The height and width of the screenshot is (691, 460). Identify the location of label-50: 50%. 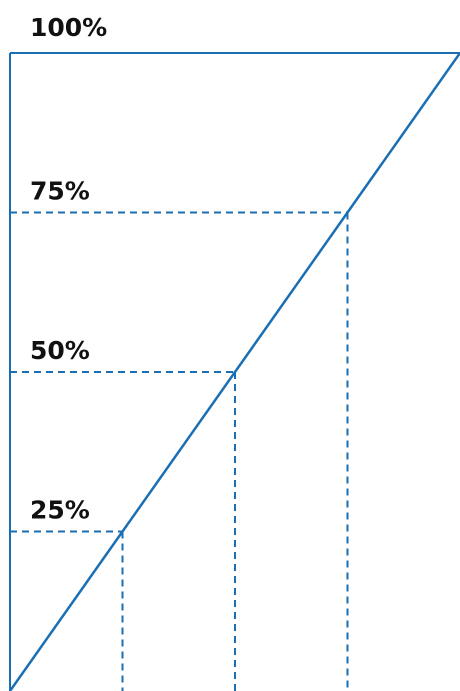
(60, 350).